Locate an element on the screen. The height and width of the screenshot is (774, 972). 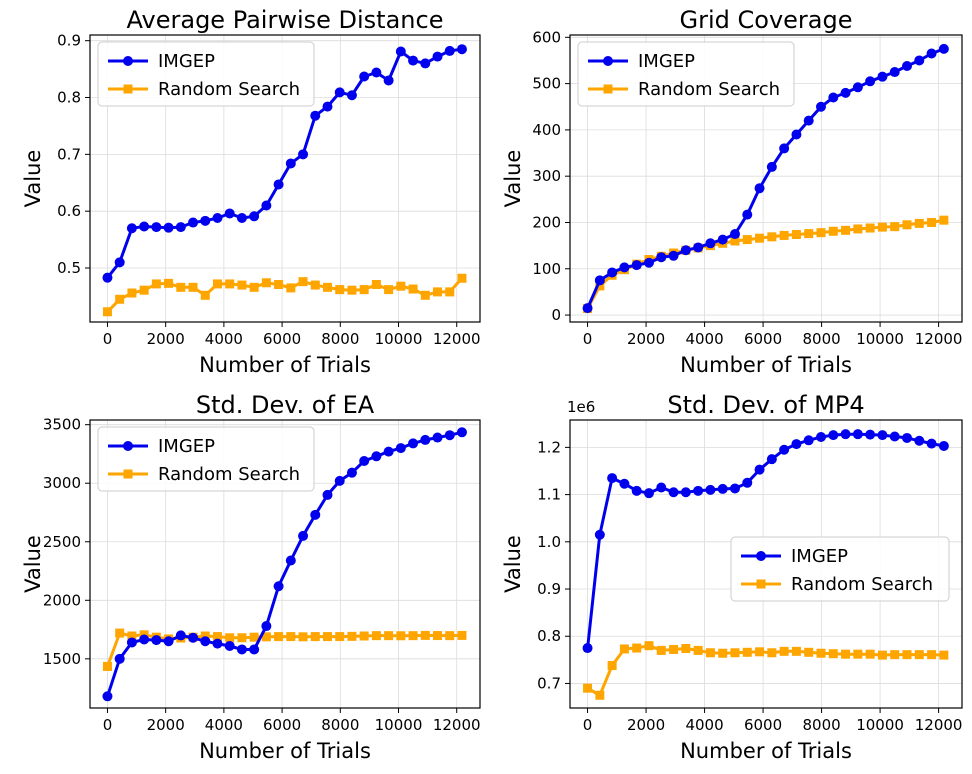
y-tick-label: 1.1 is located at coordinates (549, 495).